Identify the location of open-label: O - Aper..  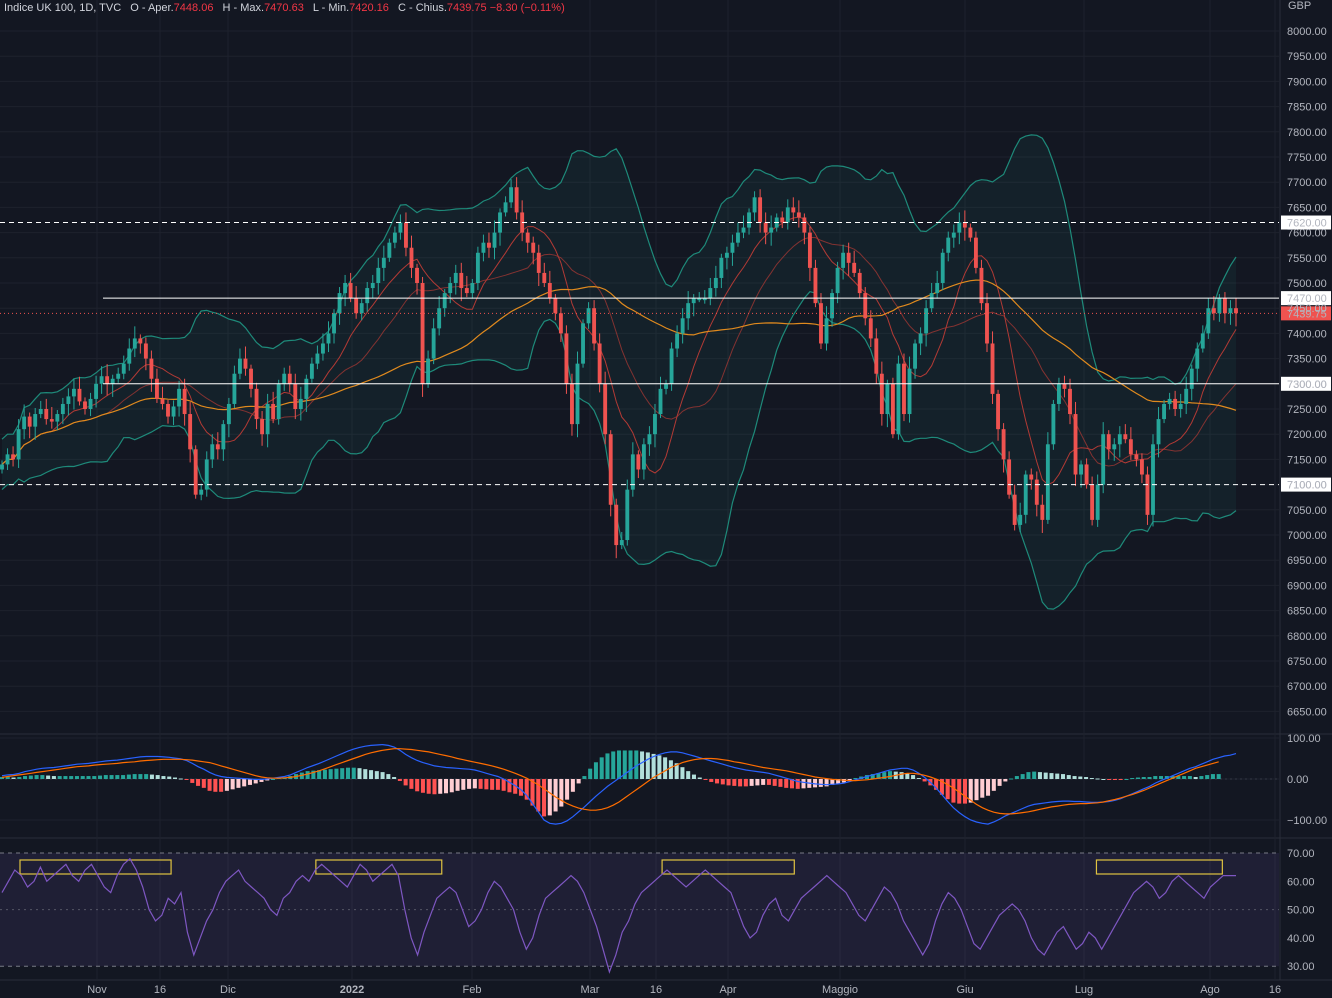
(152, 8).